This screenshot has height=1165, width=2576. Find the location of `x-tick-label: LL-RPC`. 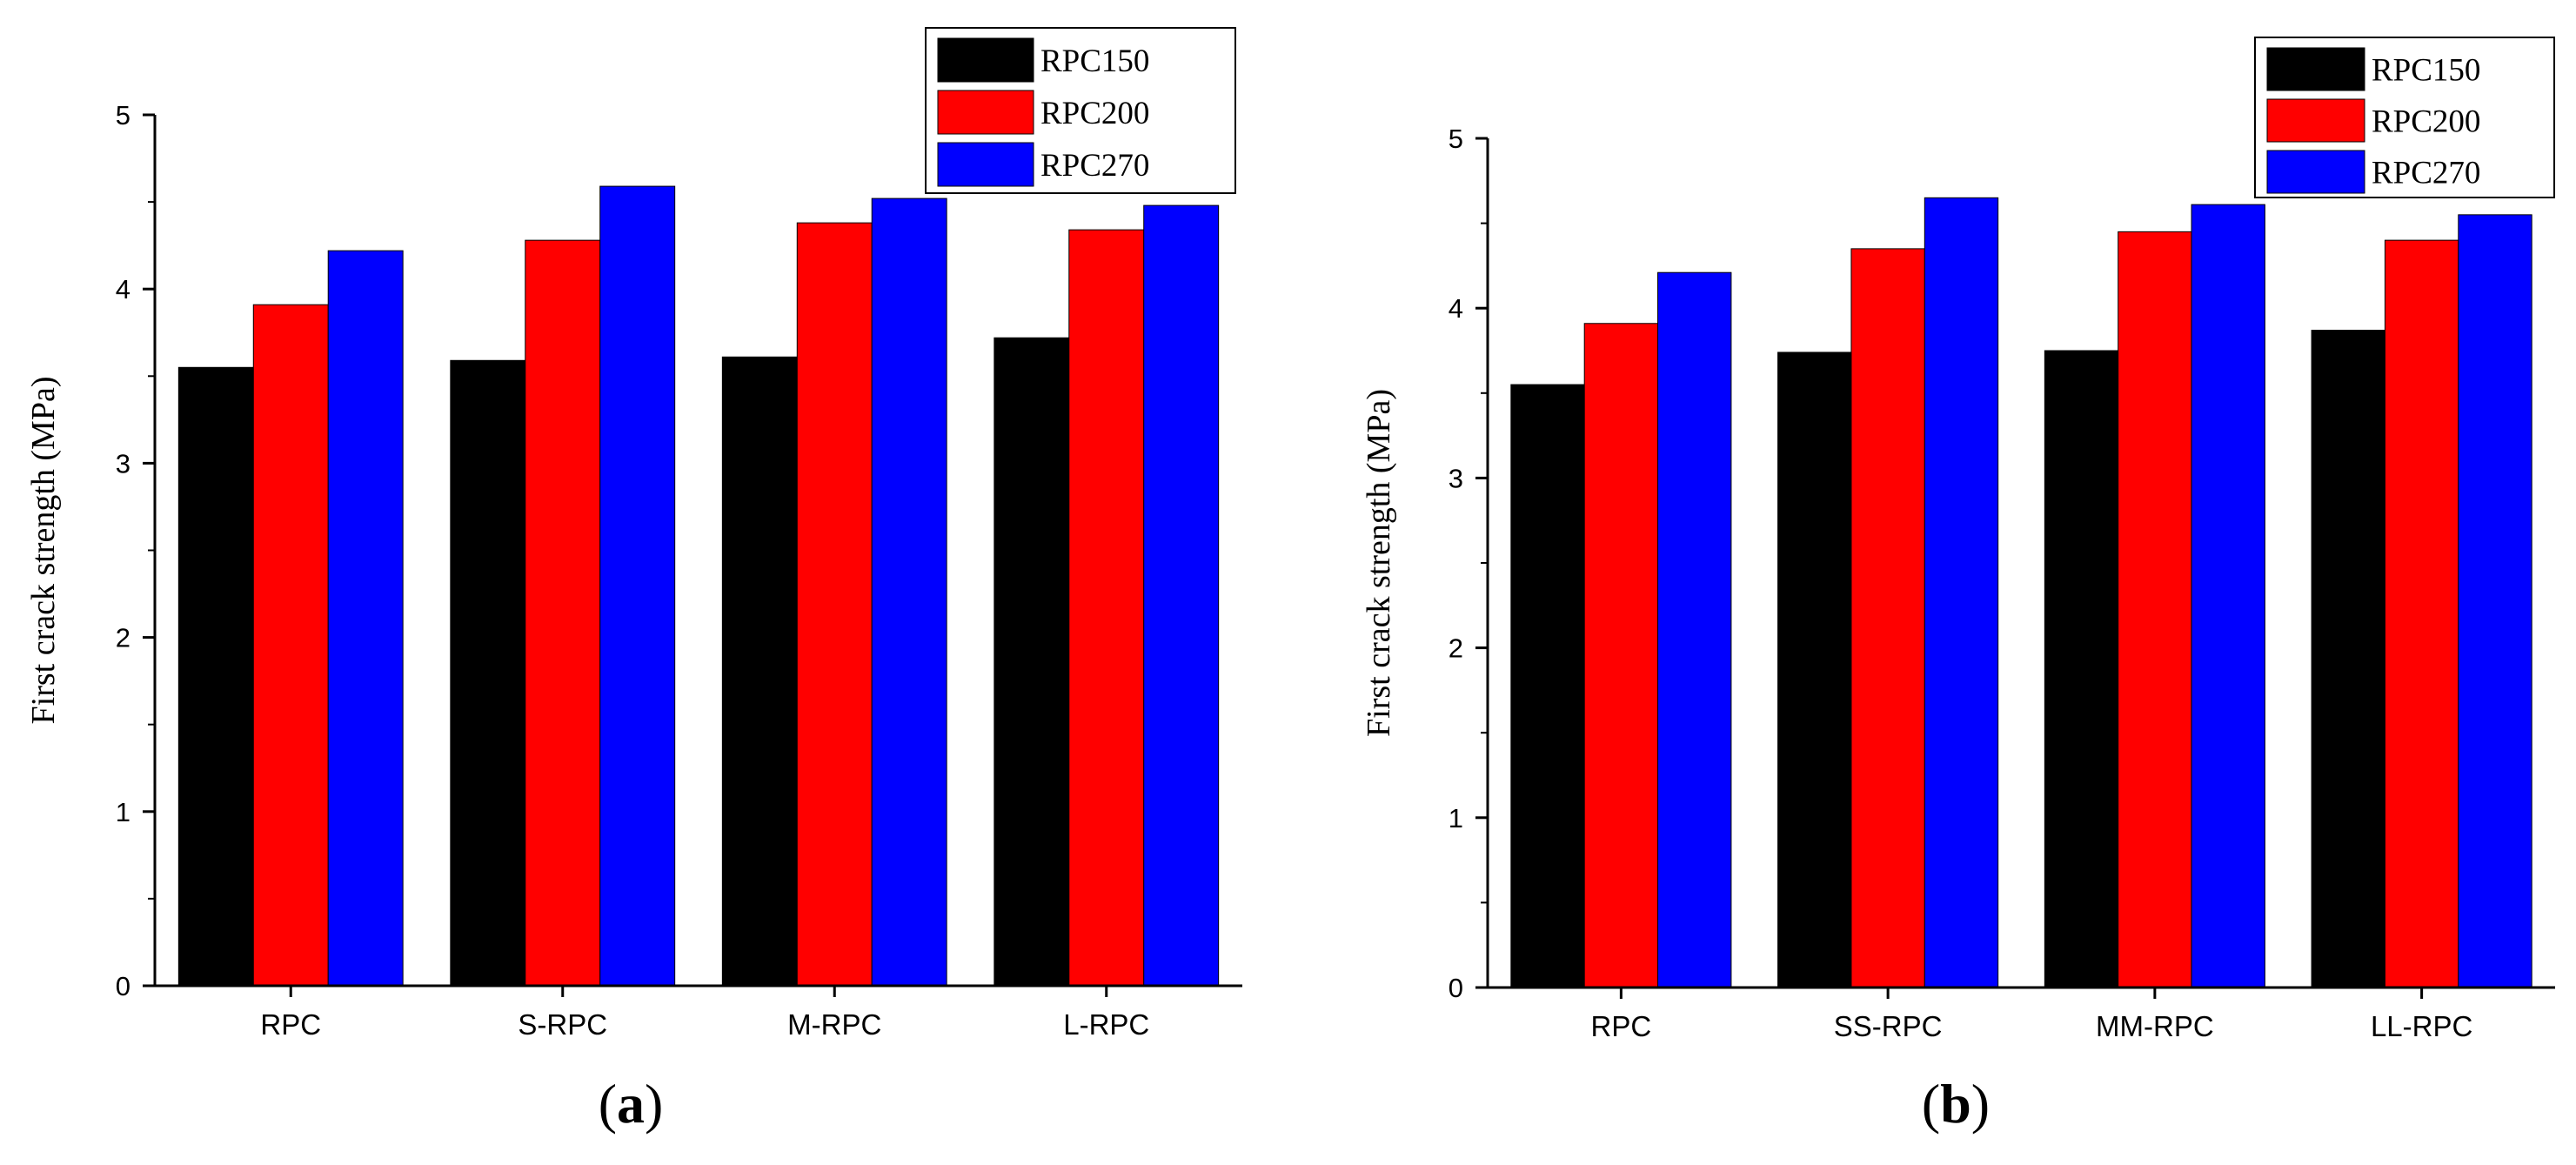

x-tick-label: LL-RPC is located at coordinates (2421, 1026).